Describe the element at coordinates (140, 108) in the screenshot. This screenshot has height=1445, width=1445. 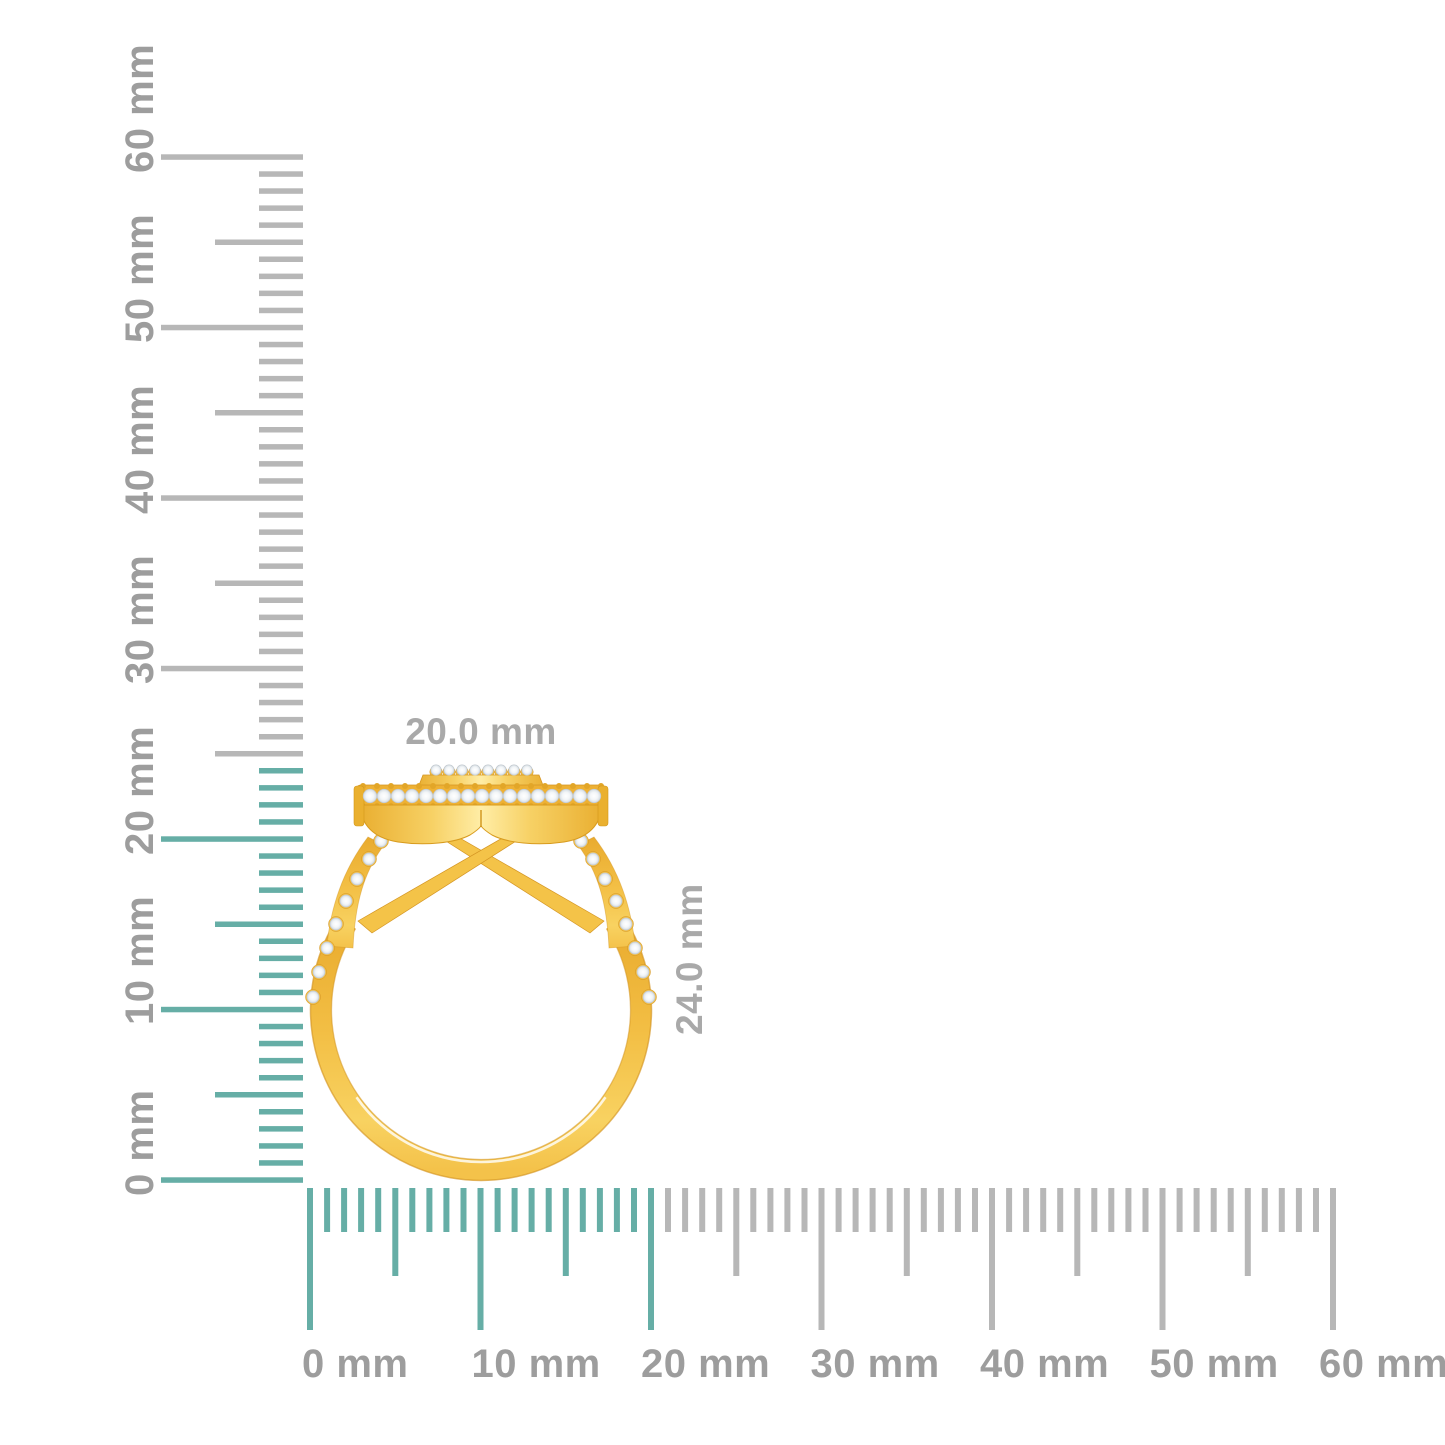
I see `v-ruler-label-60mm: 60 mm` at that location.